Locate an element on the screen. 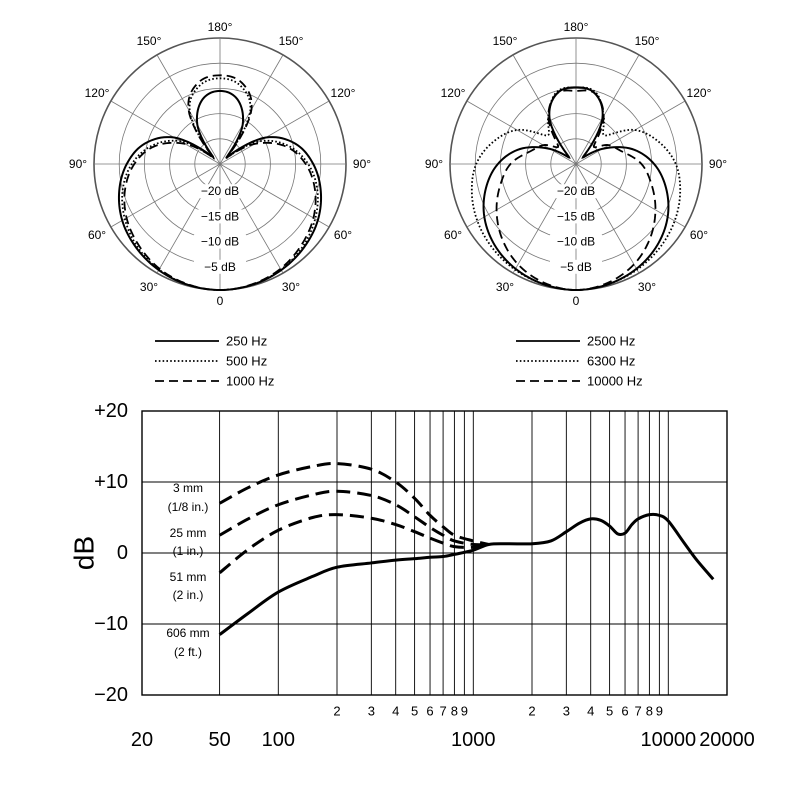  fr-distance-label: 3 mm is located at coordinates (188, 488).